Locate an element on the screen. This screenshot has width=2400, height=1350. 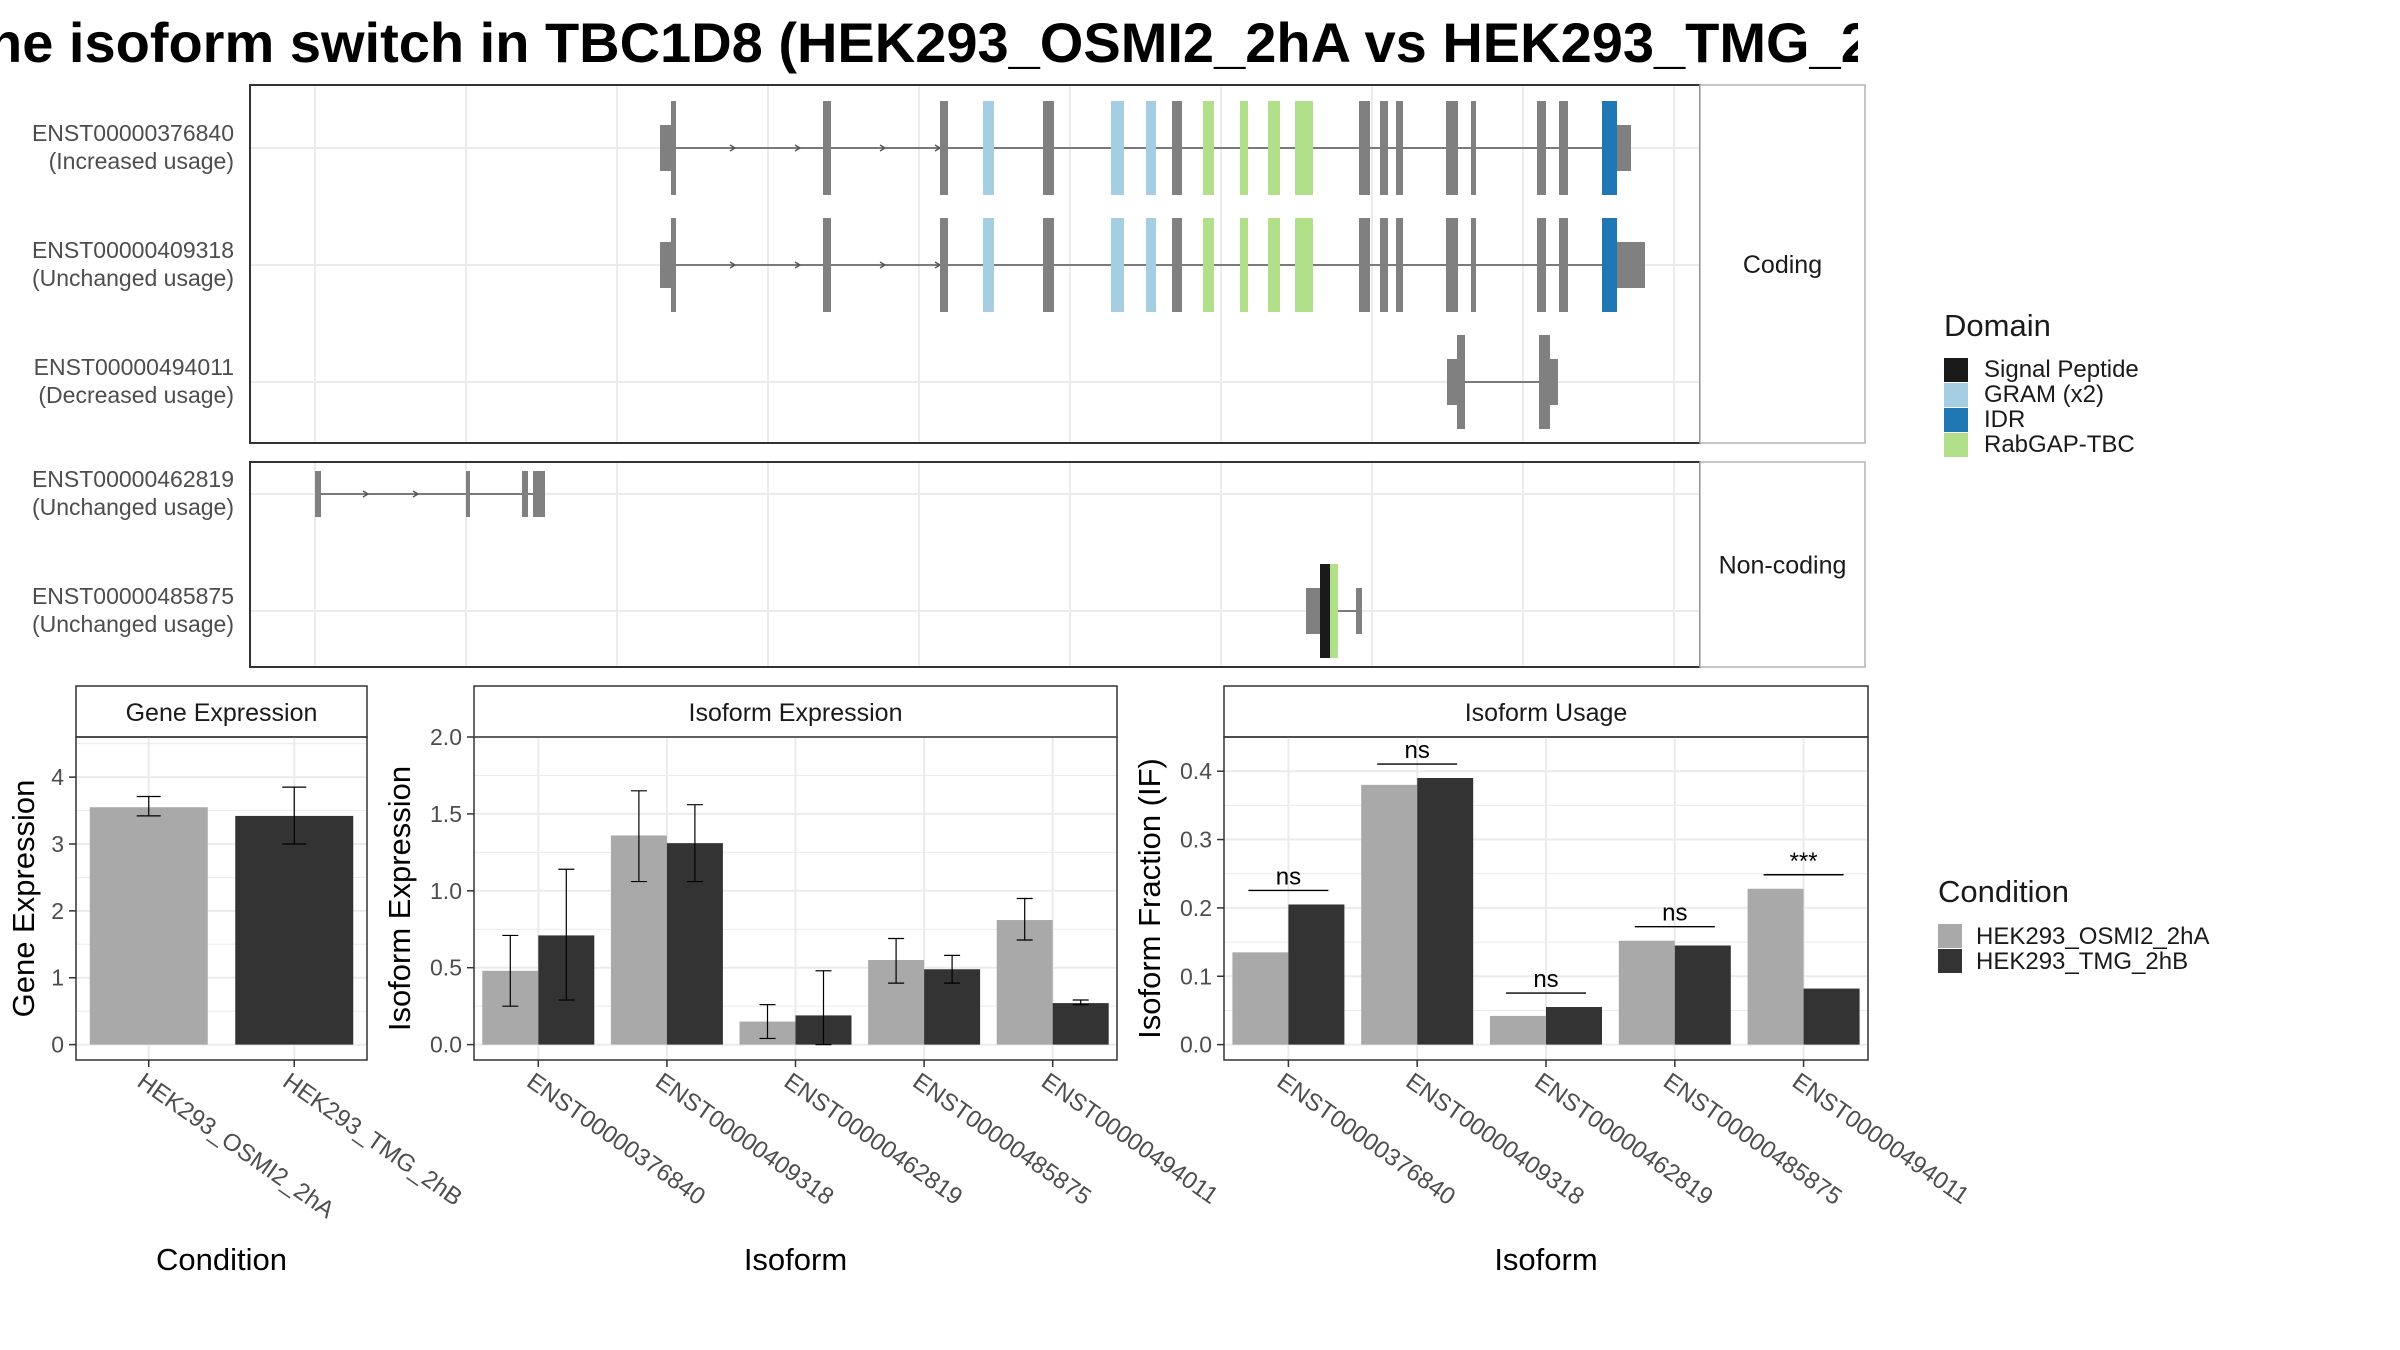
y-tick-label: 1.0 is located at coordinates (446, 891).